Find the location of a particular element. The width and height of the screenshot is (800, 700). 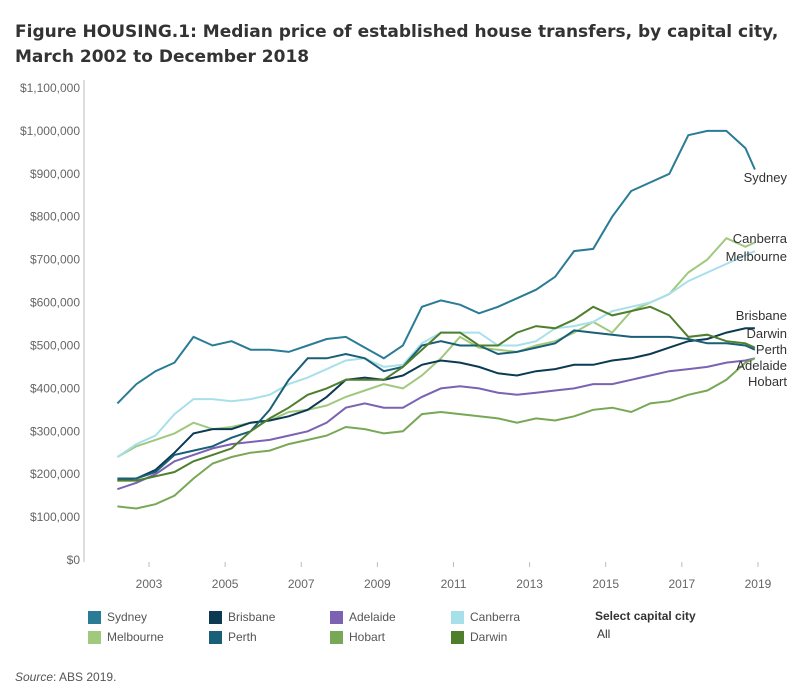

legend-item-canberra: Canberra is located at coordinates (511, 617).